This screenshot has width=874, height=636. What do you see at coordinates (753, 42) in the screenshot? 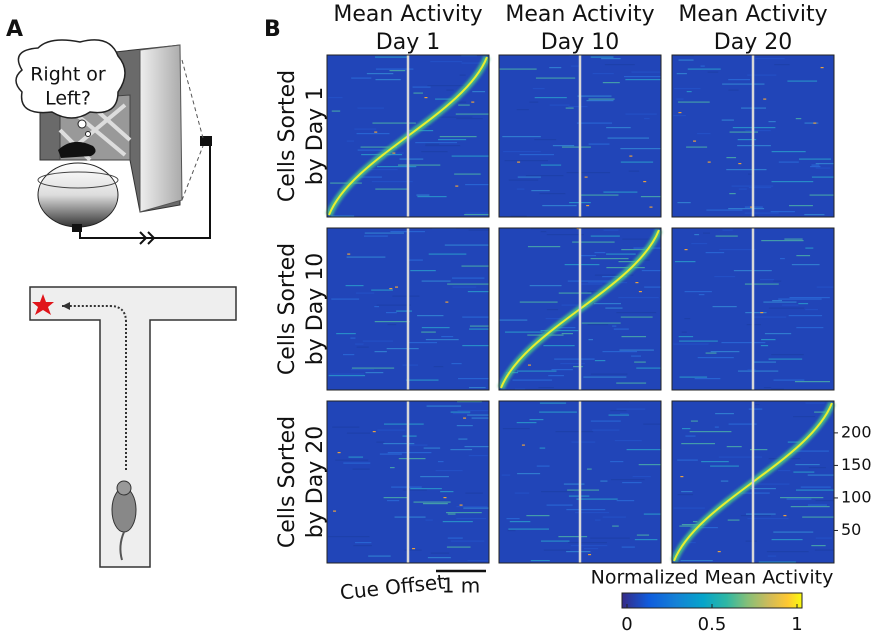
I see `column-title: Day 20` at bounding box center [753, 42].